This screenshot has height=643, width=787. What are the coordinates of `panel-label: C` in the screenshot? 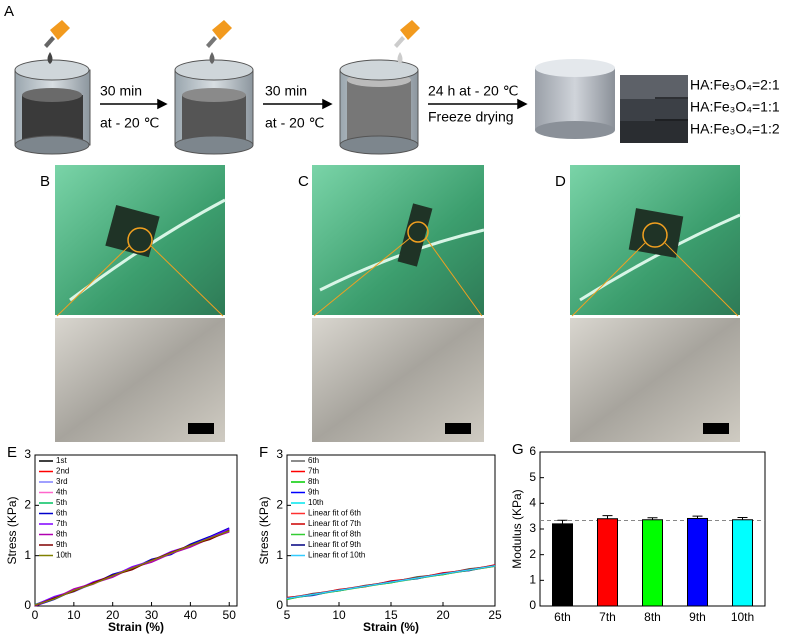 It's located at (303, 181).